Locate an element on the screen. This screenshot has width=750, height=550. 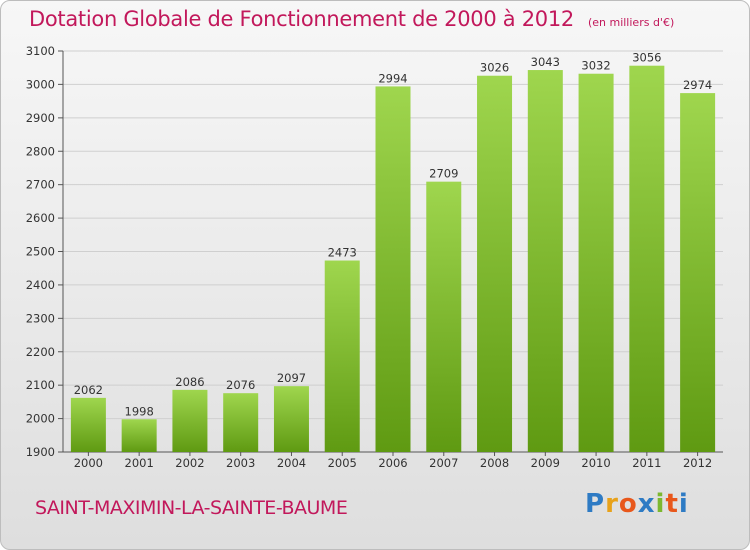
logo-letter: P is located at coordinates (595, 504).